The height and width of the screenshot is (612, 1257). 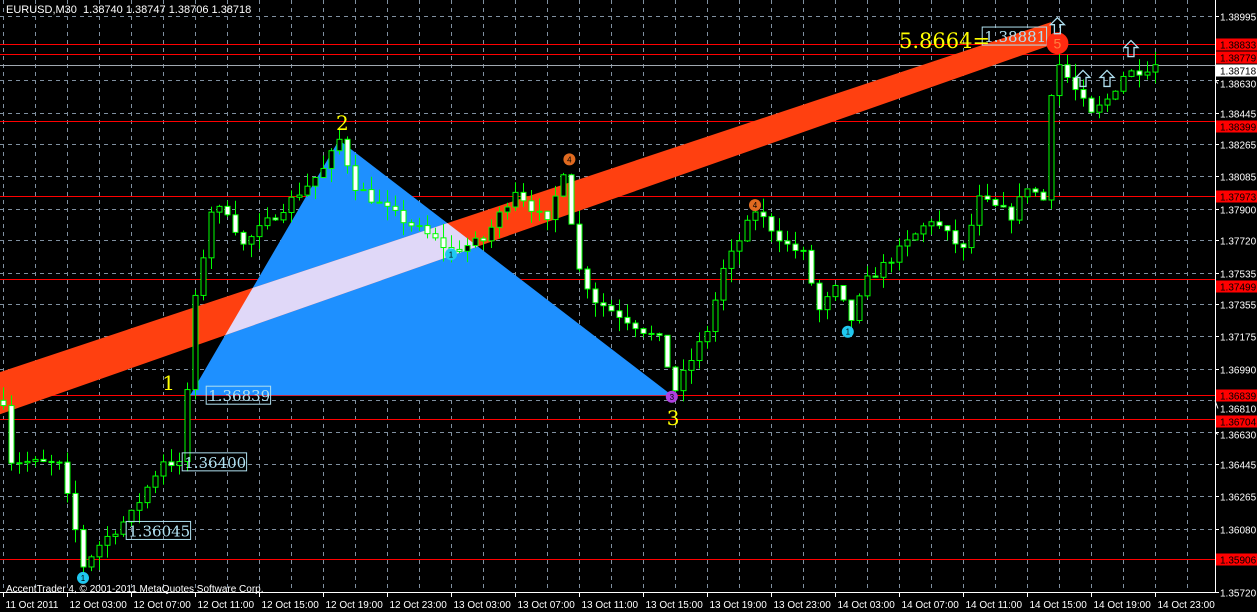 What do you see at coordinates (994, 605) in the screenshot?
I see `x-tick-label: 14 Oct 11:00` at bounding box center [994, 605].